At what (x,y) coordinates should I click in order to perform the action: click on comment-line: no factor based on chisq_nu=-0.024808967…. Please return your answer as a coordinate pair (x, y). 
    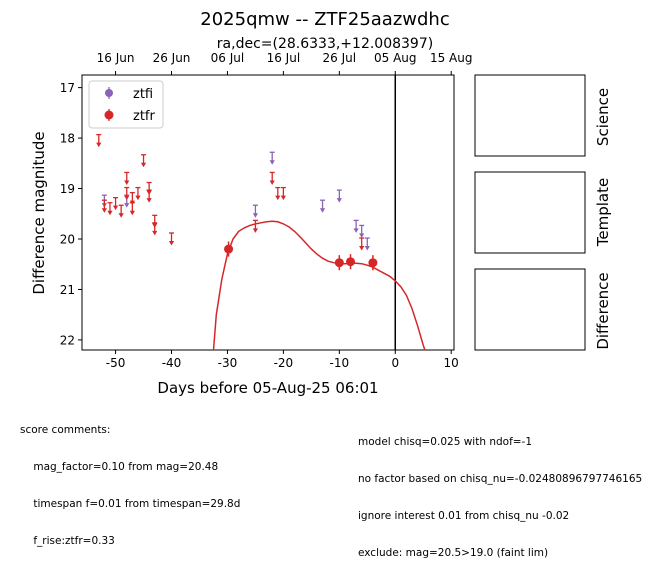
    Looking at the image, I should click on (500, 479).